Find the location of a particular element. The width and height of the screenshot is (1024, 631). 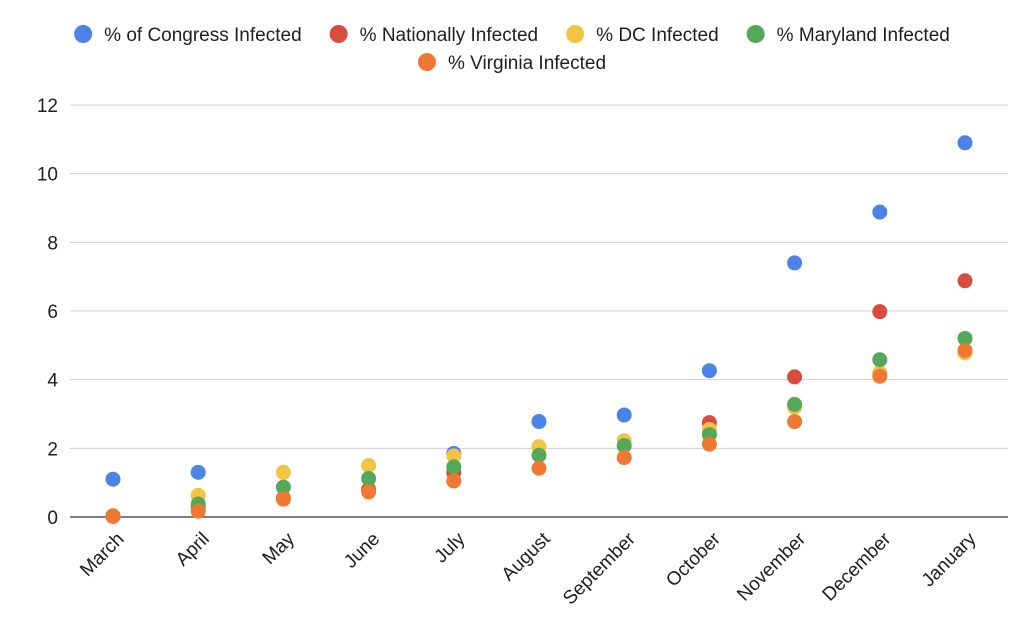

legend-item: % Nationally Infected is located at coordinates (434, 35).